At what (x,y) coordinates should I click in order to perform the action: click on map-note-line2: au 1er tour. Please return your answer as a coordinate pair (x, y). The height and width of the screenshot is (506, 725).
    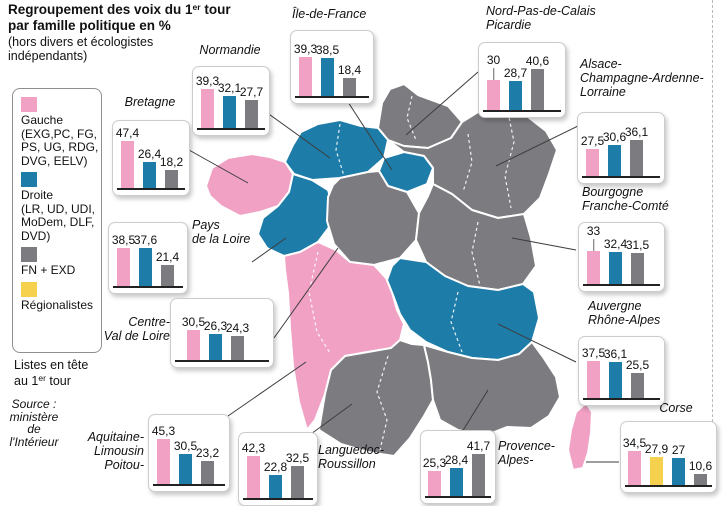
    Looking at the image, I should click on (42, 380).